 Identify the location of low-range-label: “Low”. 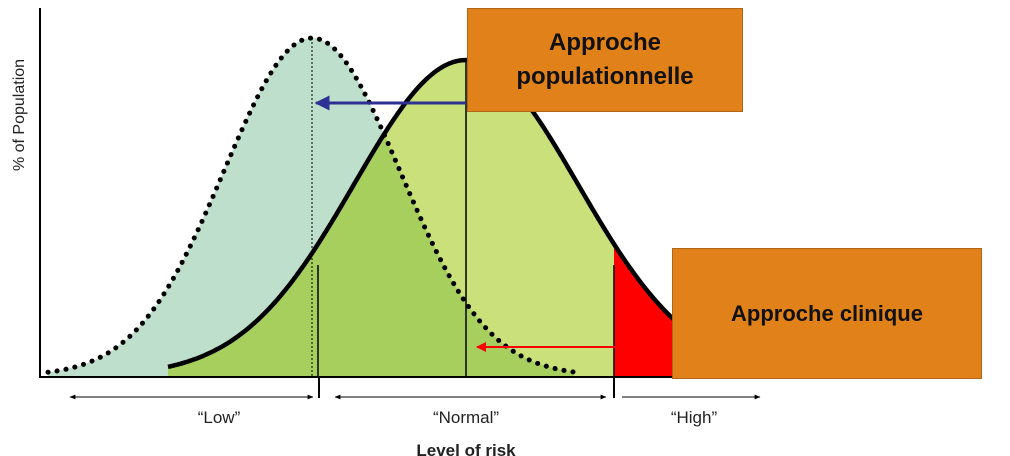
(219, 417).